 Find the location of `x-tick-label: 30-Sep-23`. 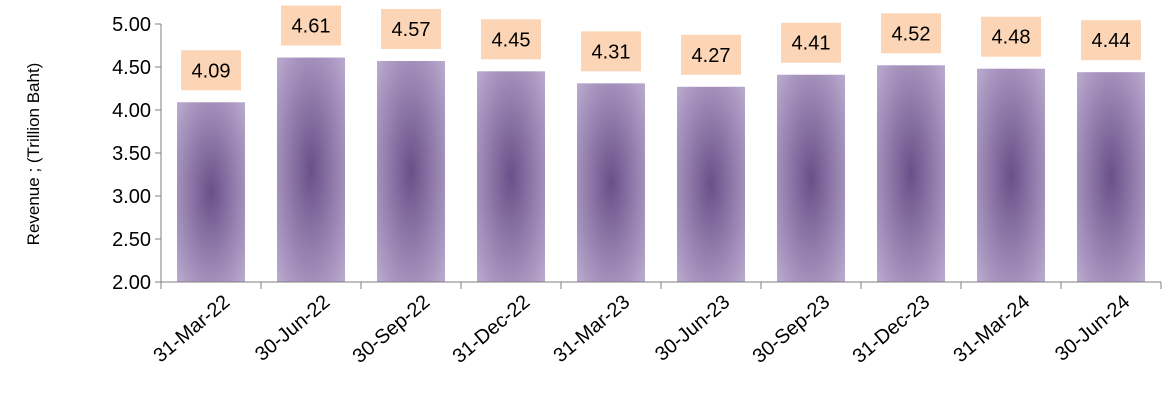

x-tick-label: 30-Sep-23 is located at coordinates (792, 329).